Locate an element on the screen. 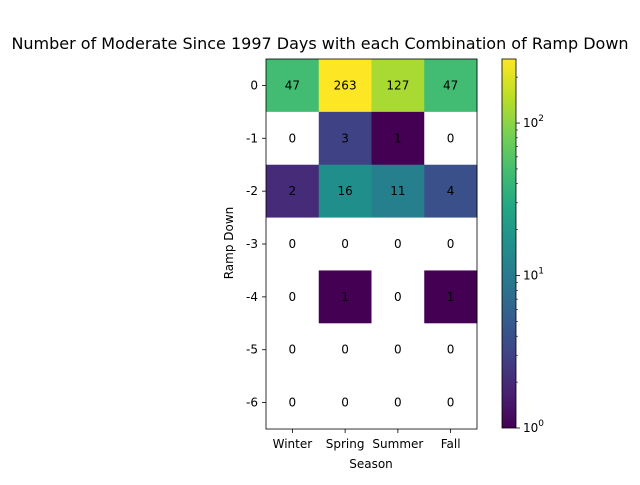 The height and width of the screenshot is (485, 640). y-tick-label: -1 is located at coordinates (252, 138).